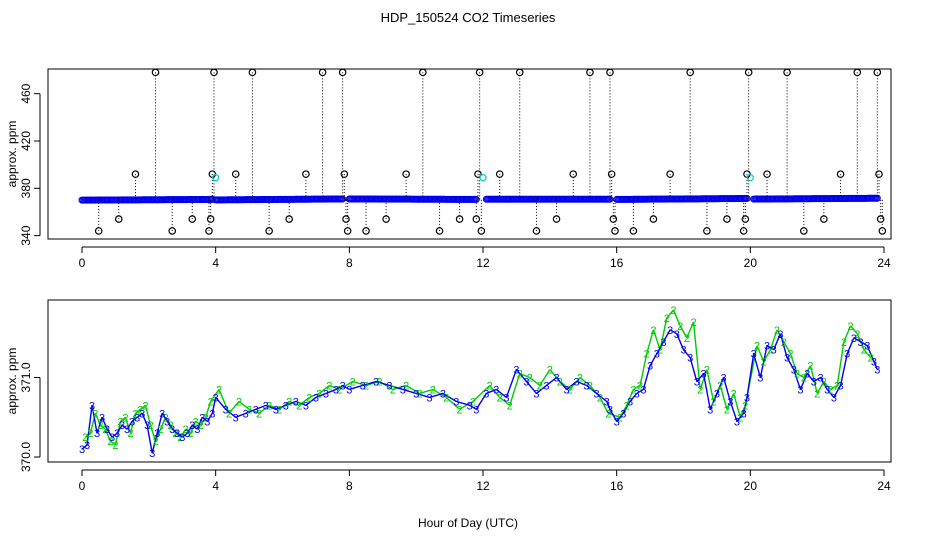  What do you see at coordinates (215, 263) in the screenshot?
I see `x-tick-label: 4` at bounding box center [215, 263].